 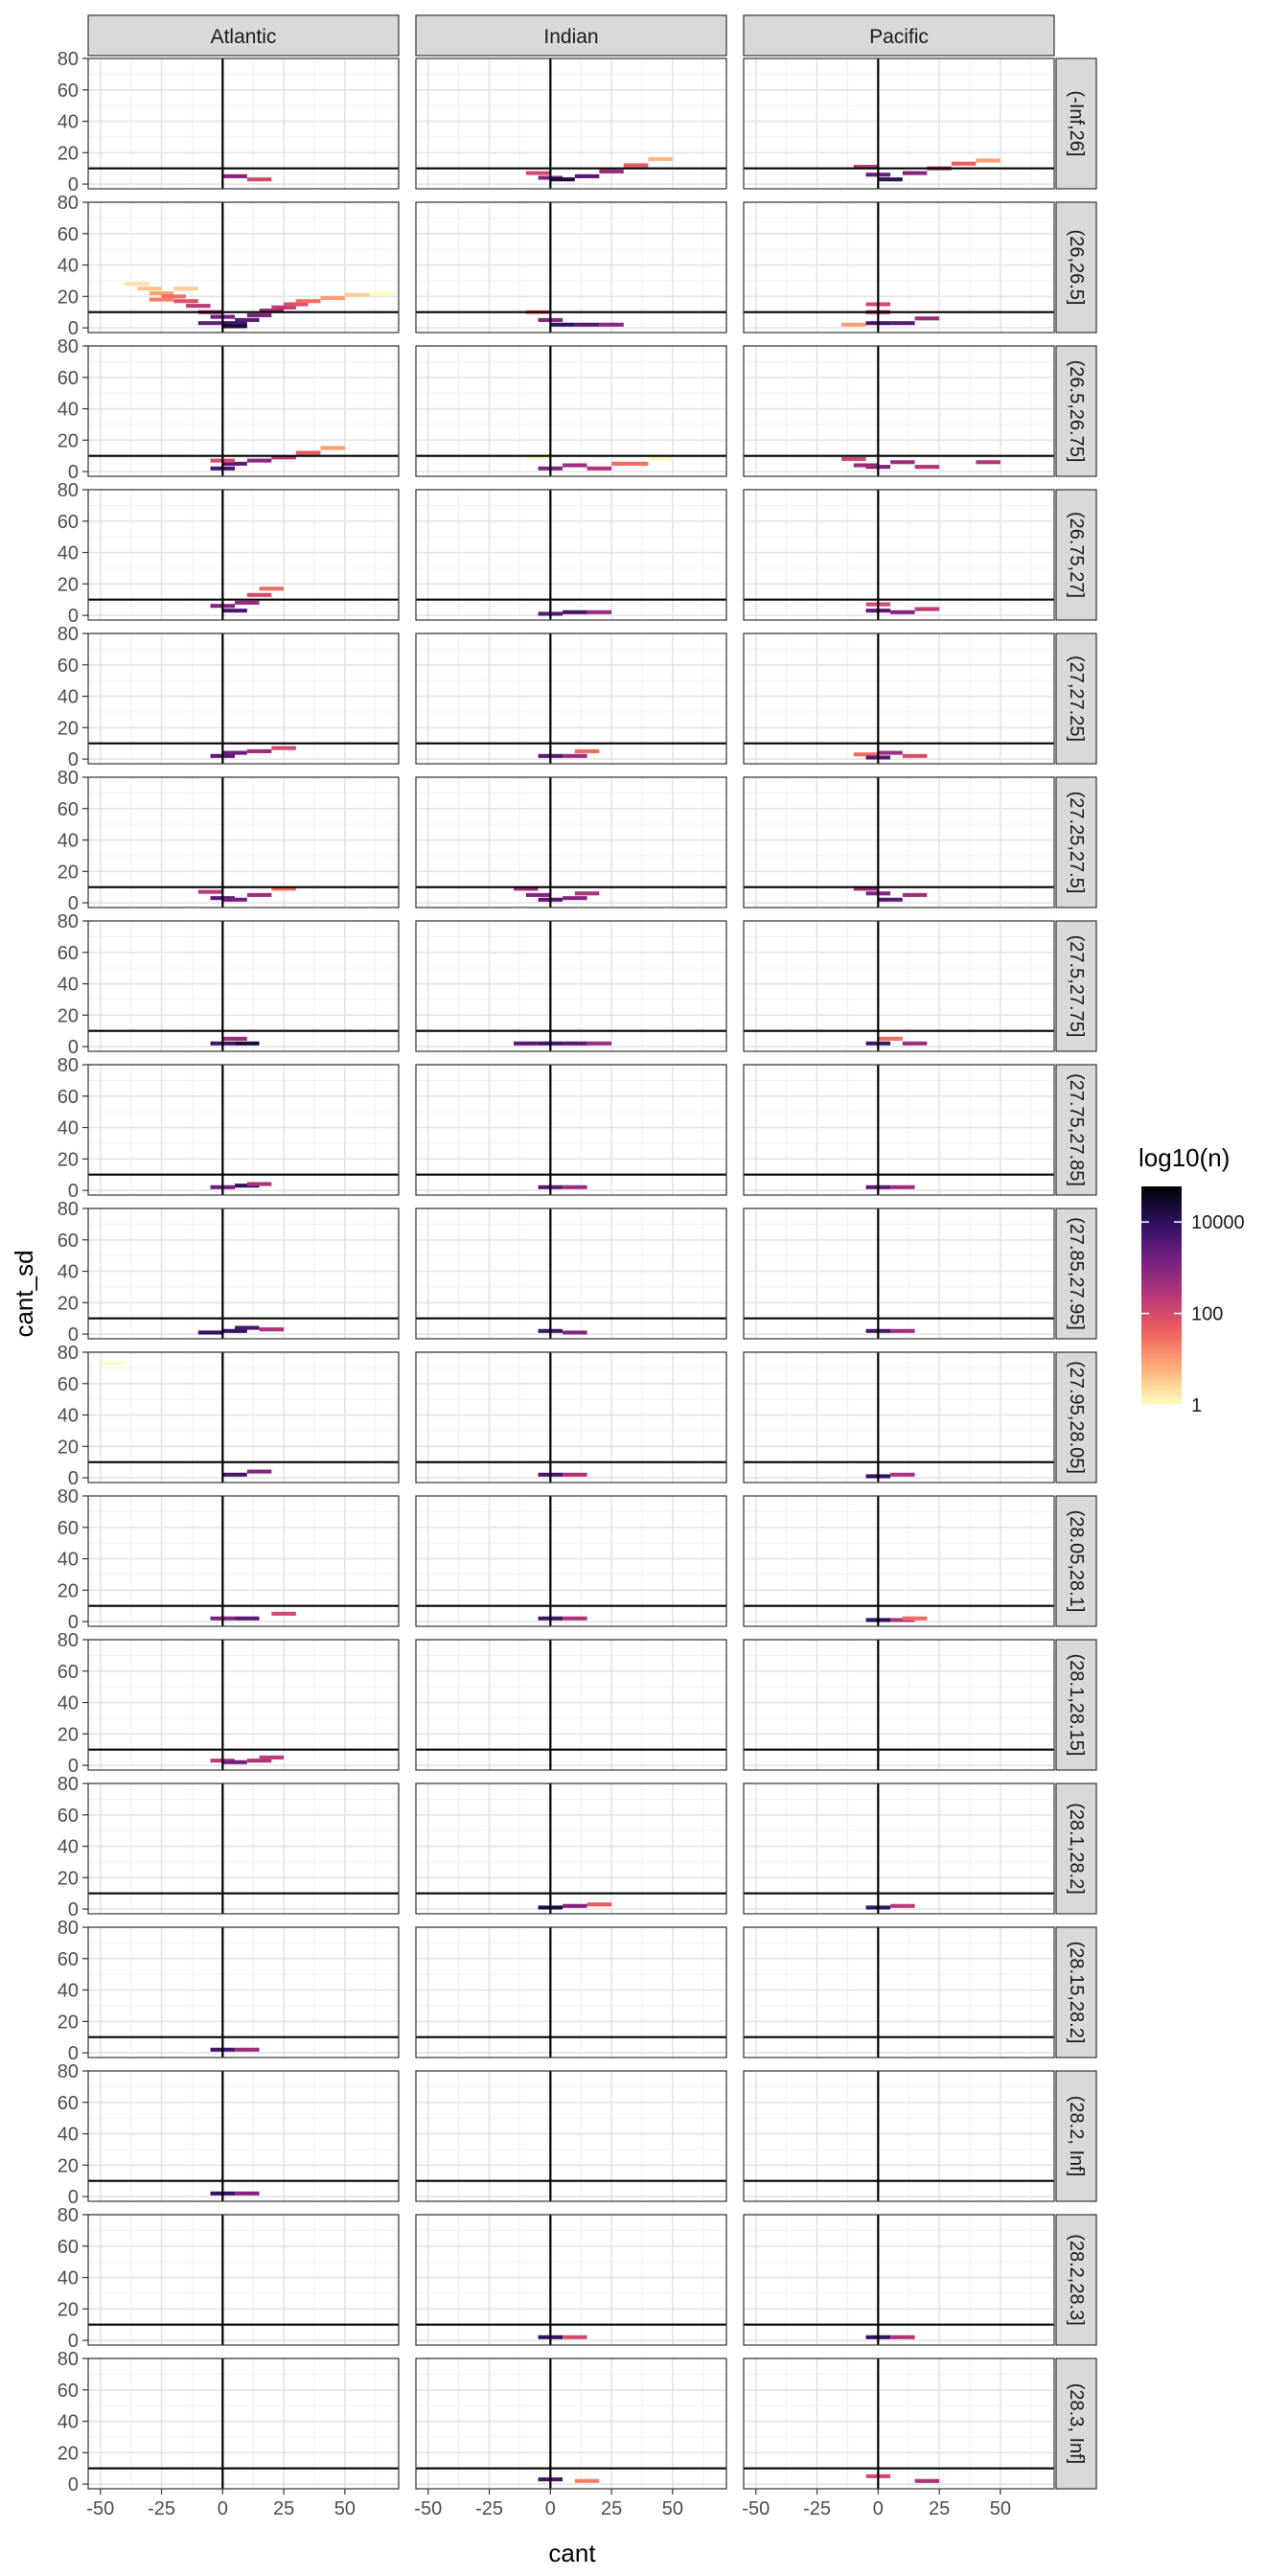 I want to click on row-strip: (28.1,28.2], so click(x=1076, y=1848).